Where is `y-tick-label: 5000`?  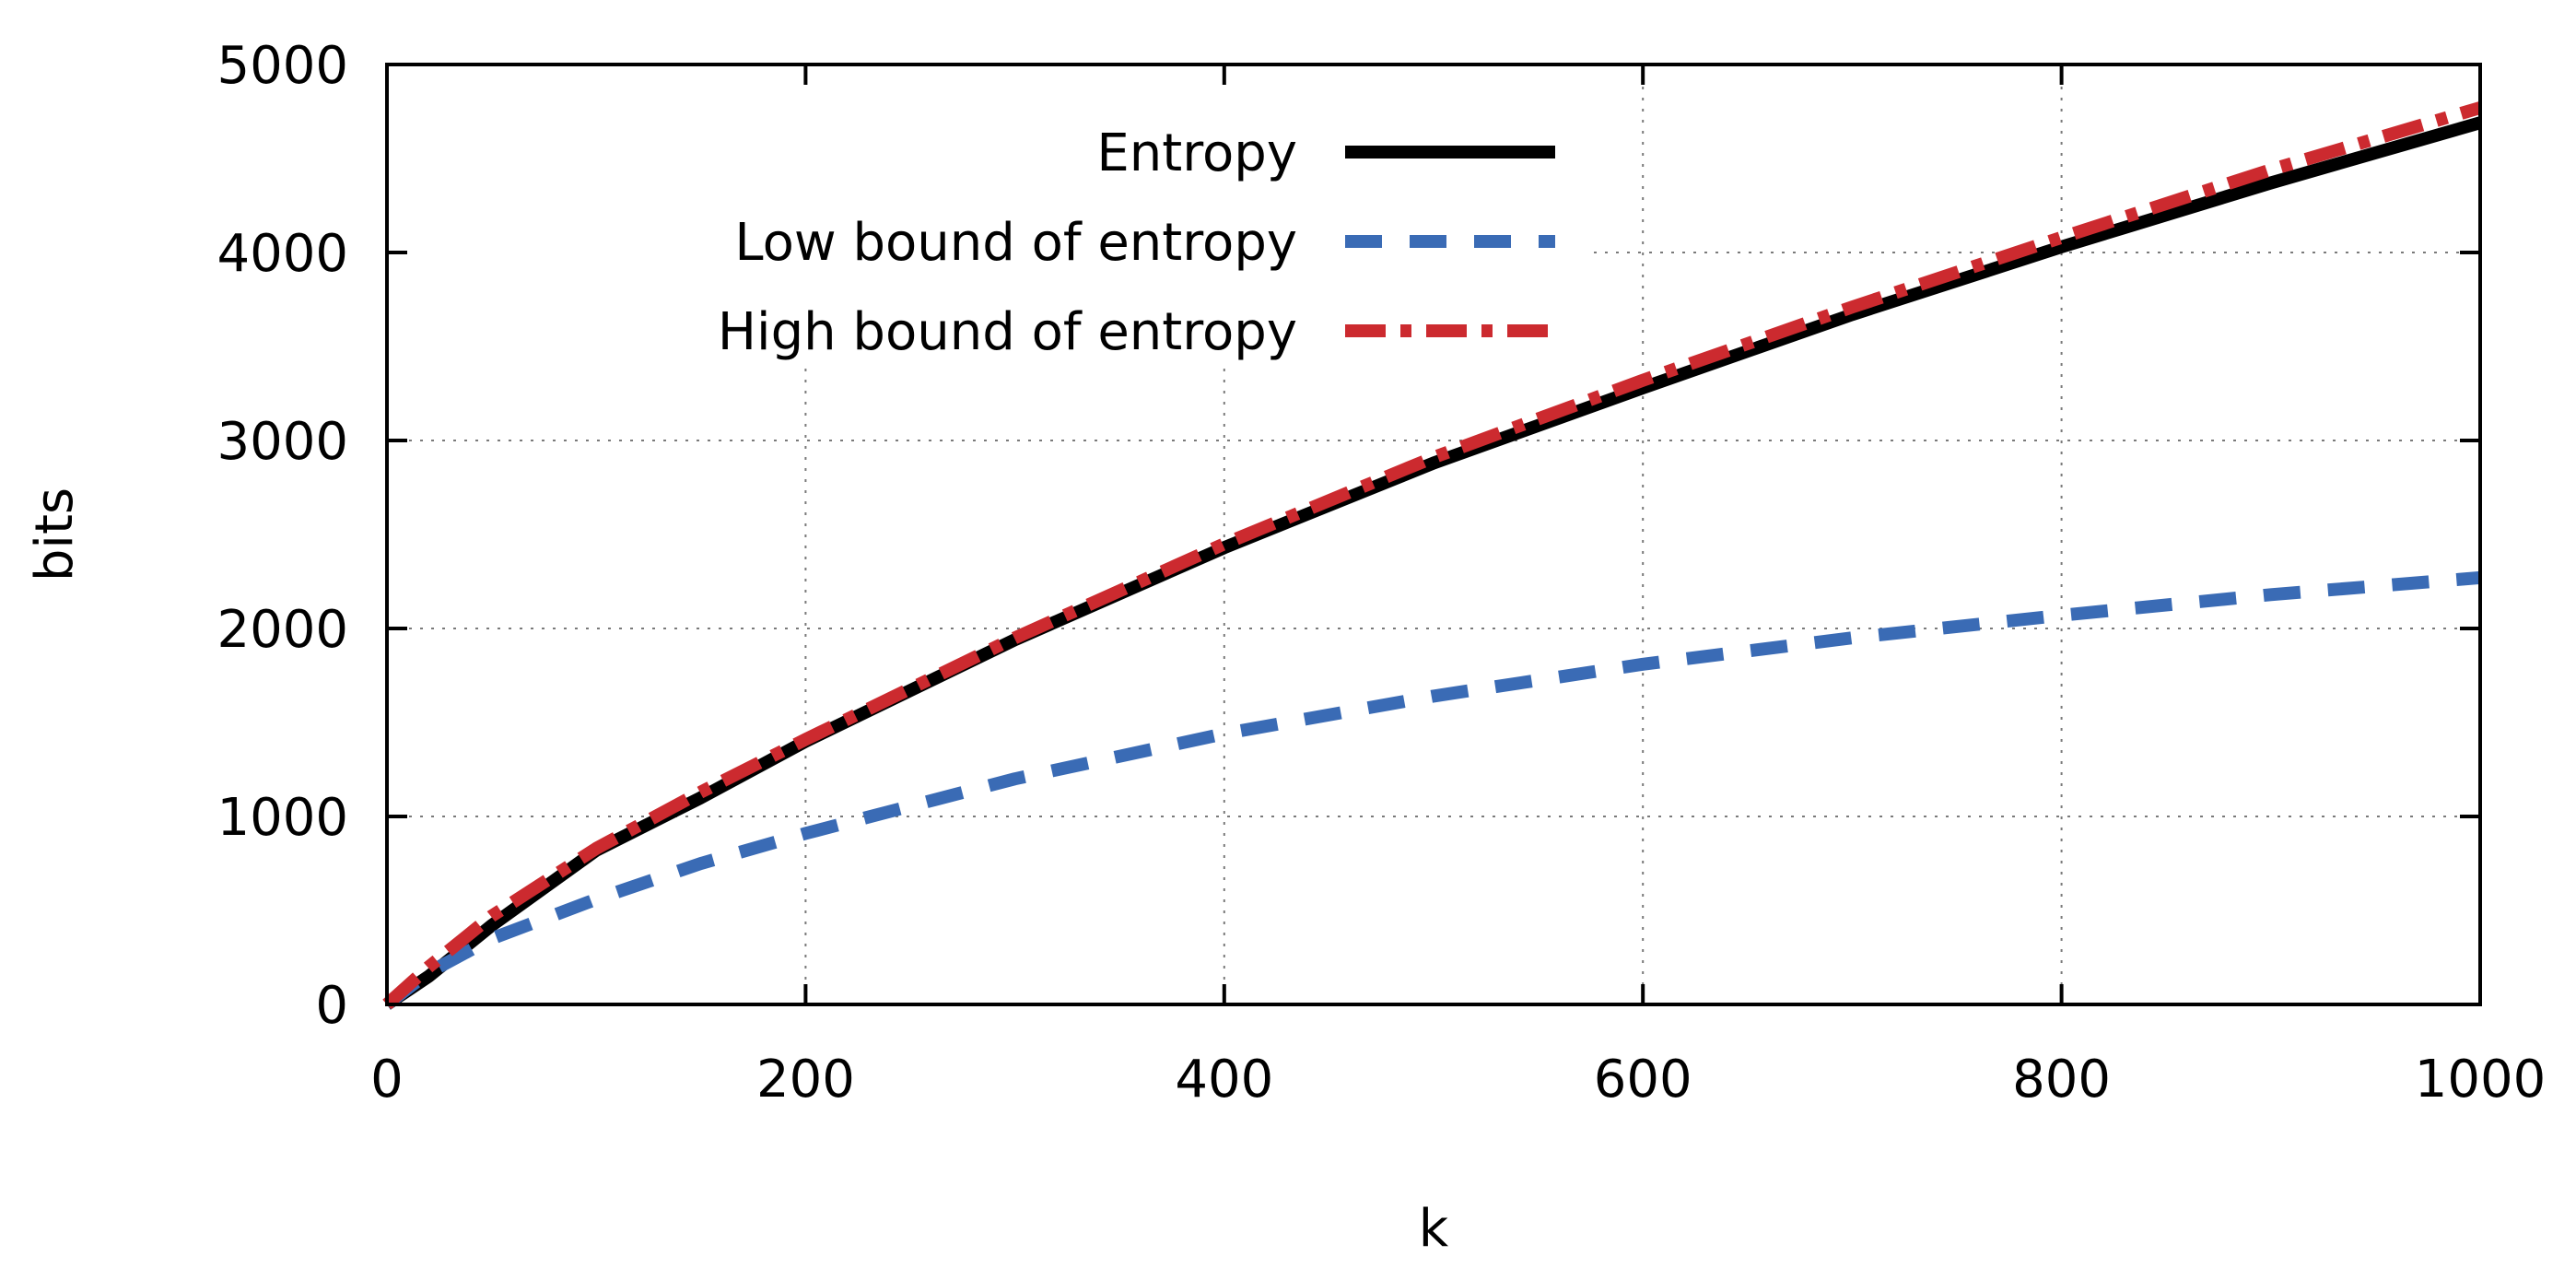
y-tick-label: 5000 is located at coordinates (282, 66).